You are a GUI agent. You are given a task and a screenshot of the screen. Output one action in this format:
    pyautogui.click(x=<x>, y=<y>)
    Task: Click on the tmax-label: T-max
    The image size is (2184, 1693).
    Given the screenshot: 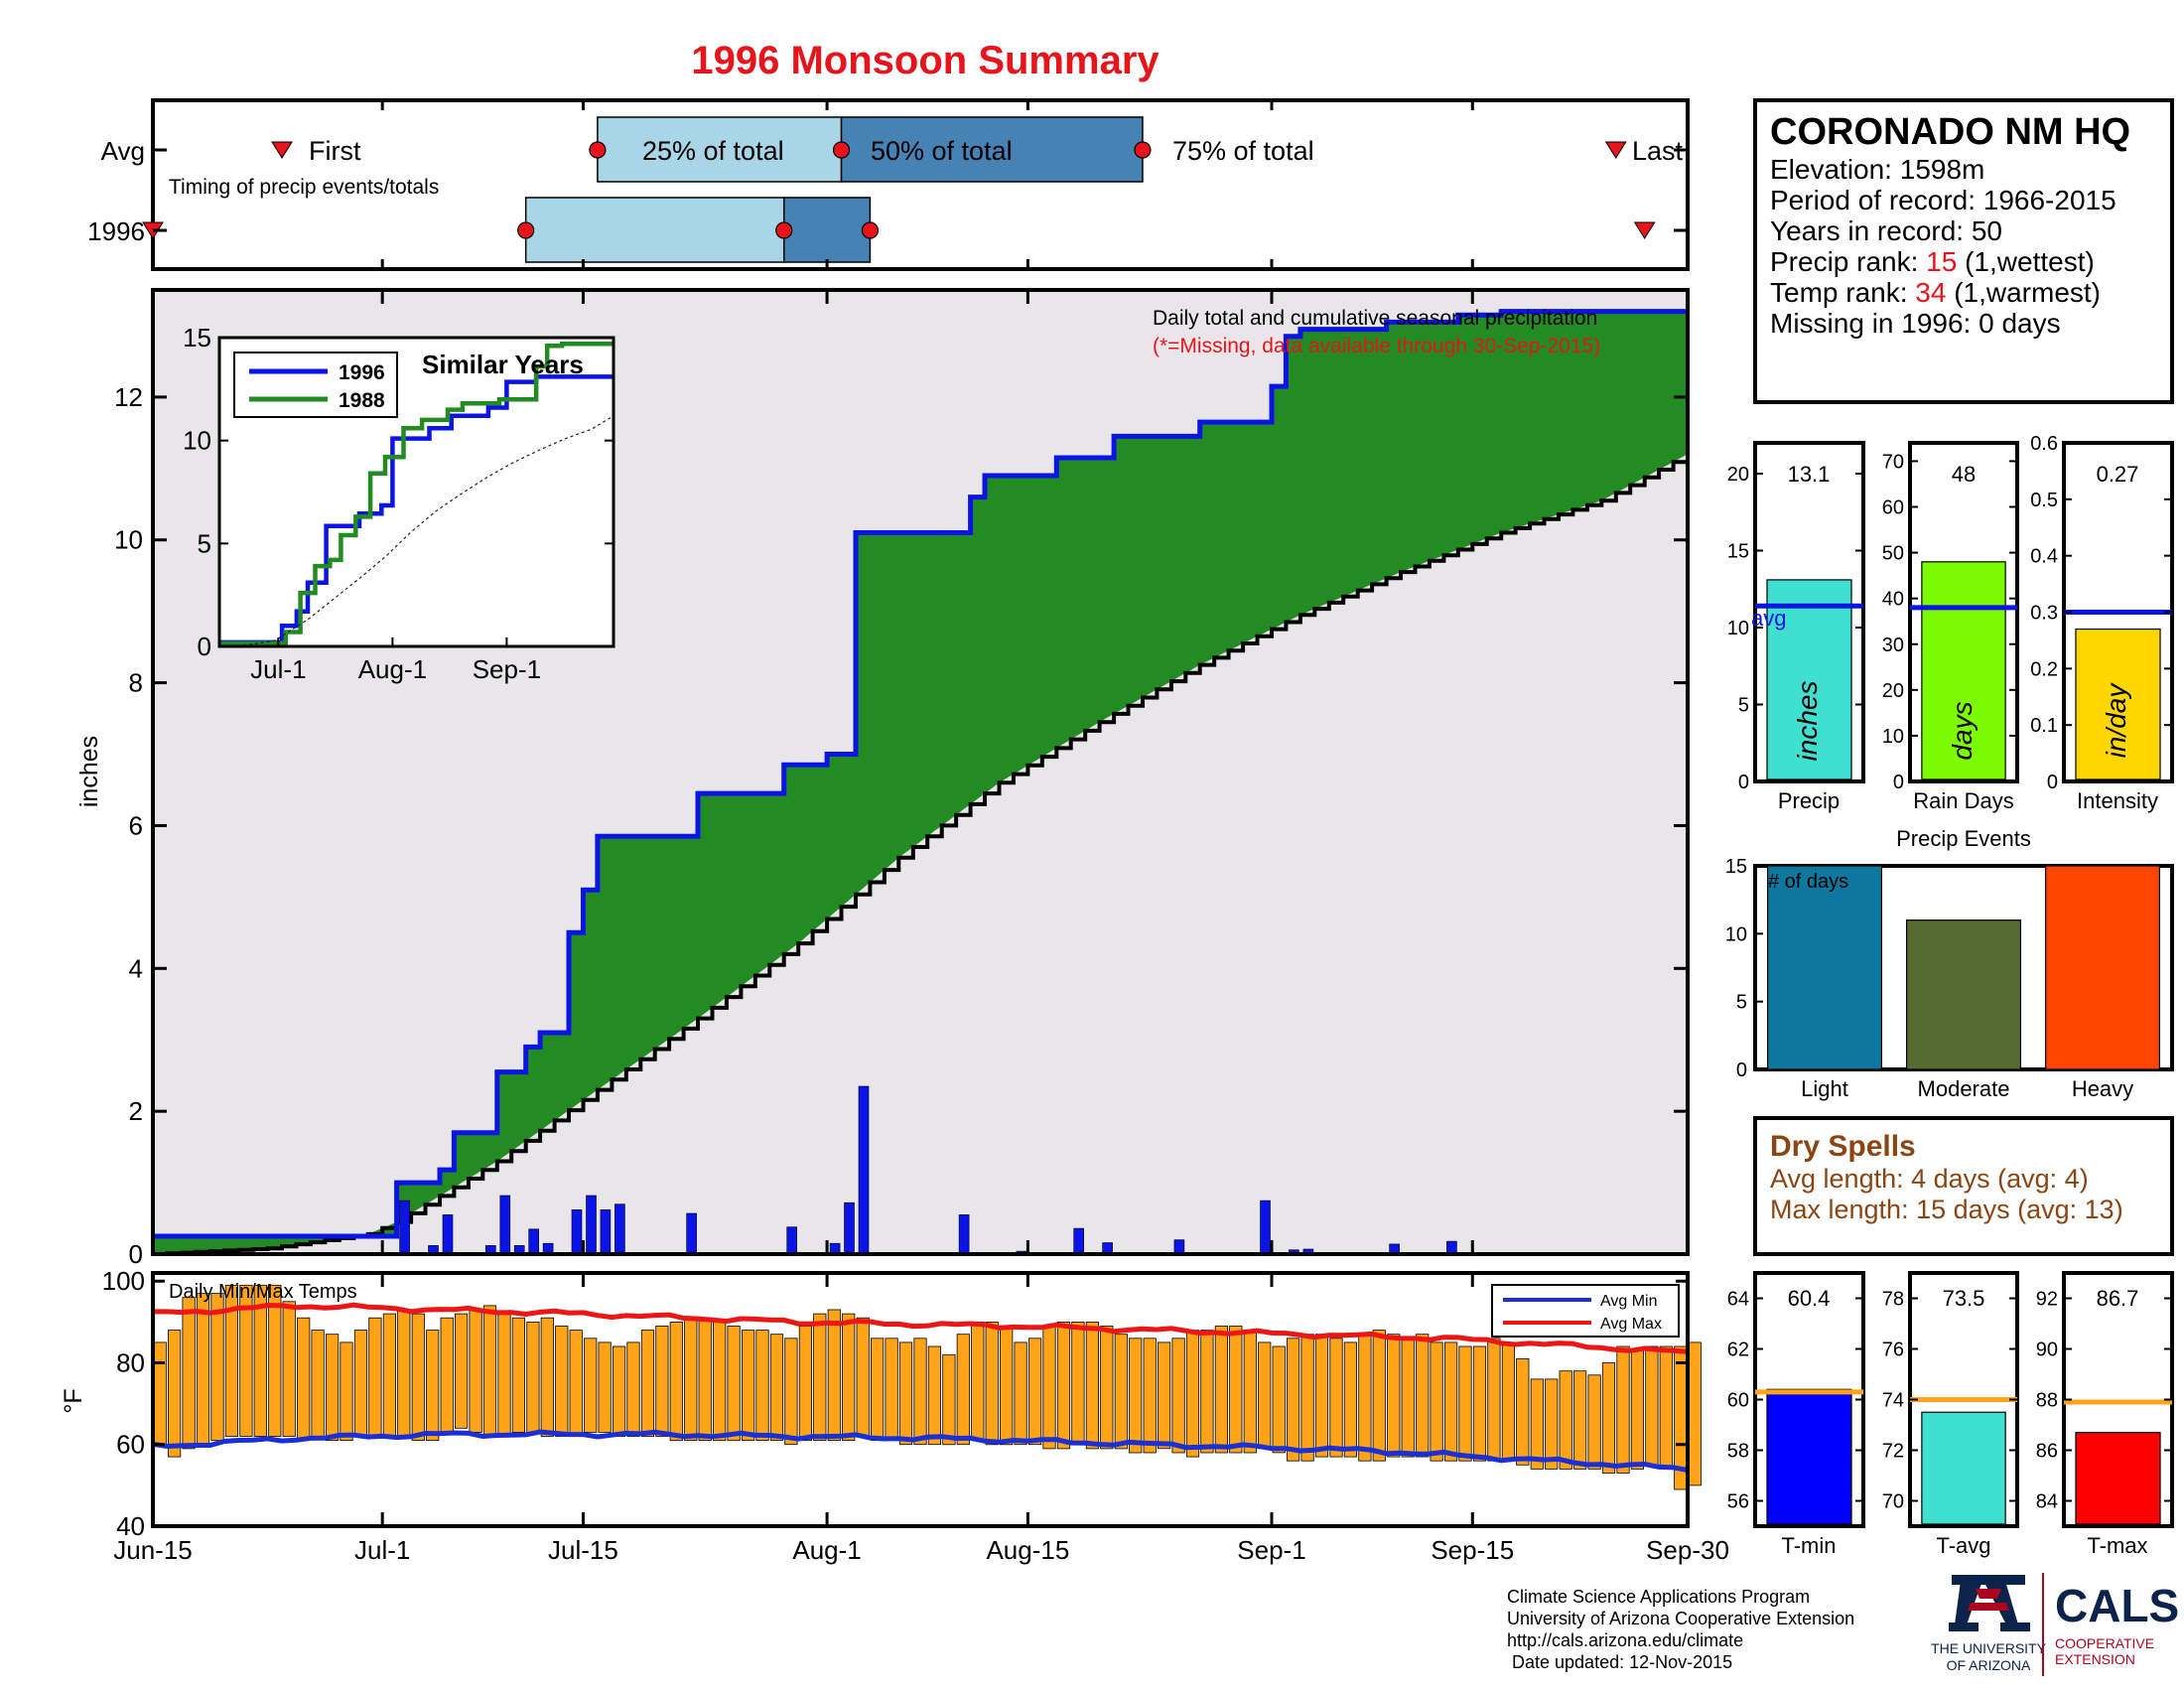 What is the action you would take?
    pyautogui.click(x=2117, y=1545)
    